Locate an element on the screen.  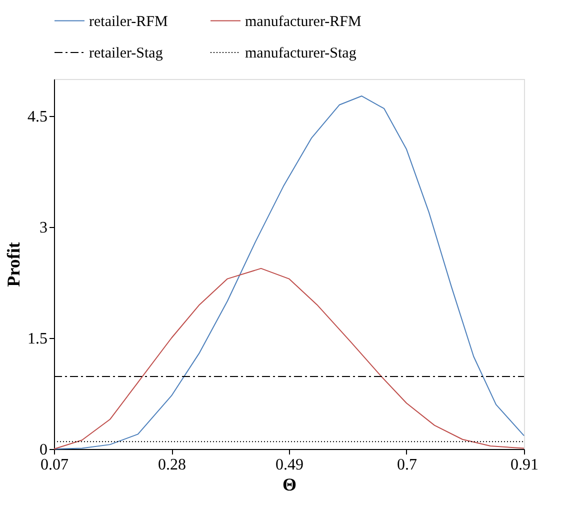
x-tick-label: 0.07 is located at coordinates (54, 465).